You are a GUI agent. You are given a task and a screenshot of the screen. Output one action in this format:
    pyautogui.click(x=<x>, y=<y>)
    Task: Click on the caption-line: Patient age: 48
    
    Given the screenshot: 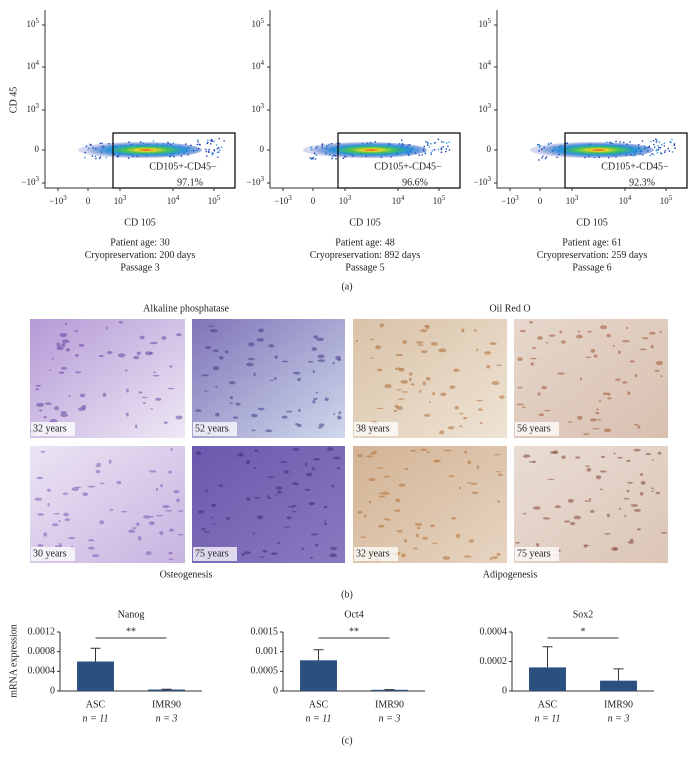 What is the action you would take?
    pyautogui.click(x=364, y=242)
    